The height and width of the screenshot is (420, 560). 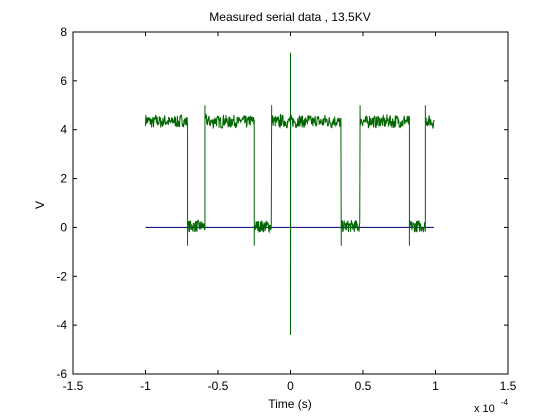 I want to click on x-tick-label: -1, so click(x=145, y=386).